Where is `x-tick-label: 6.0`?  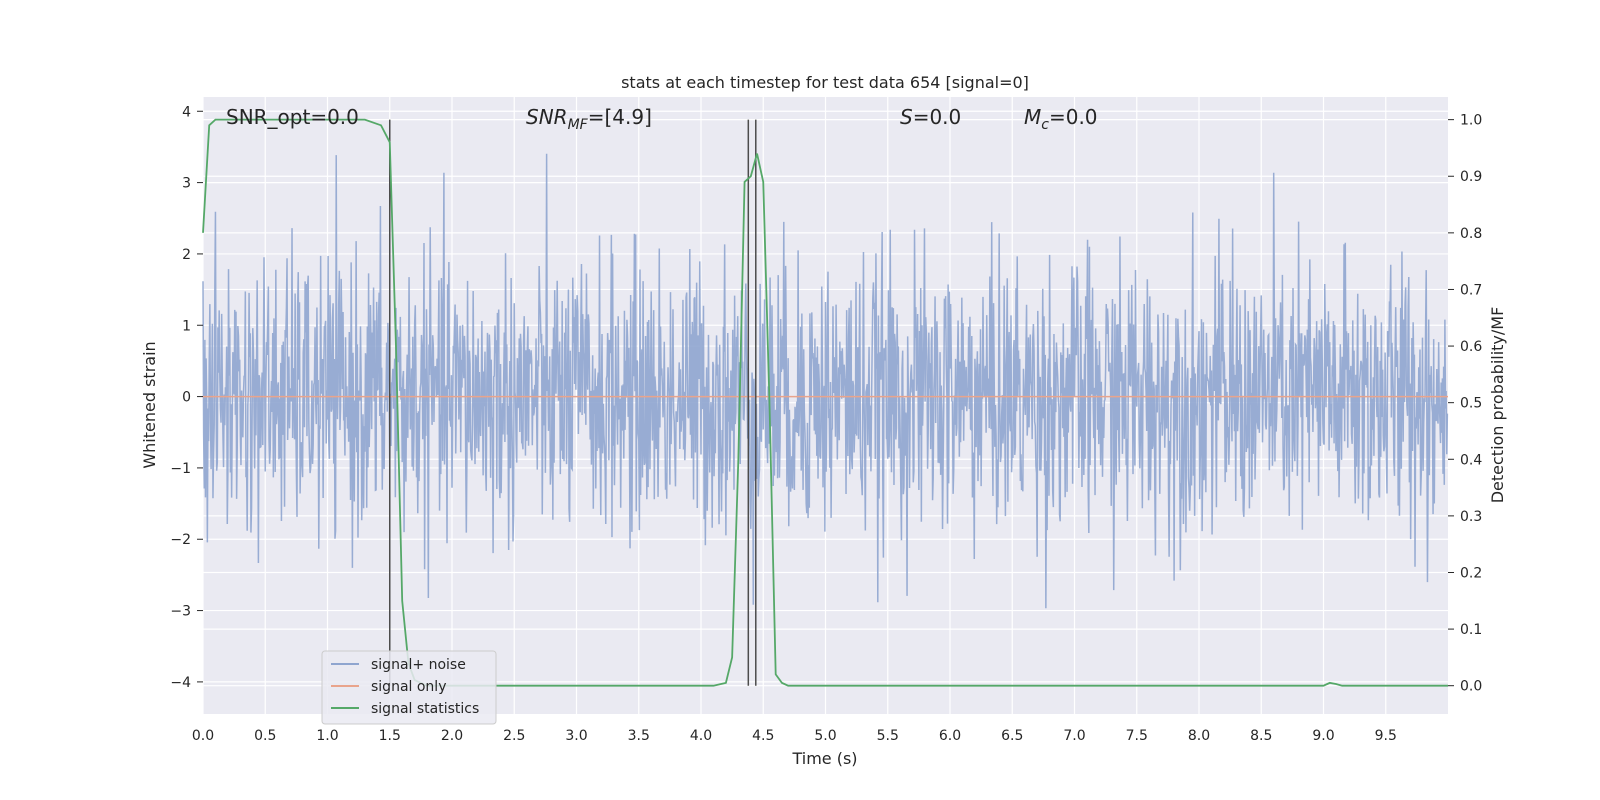
x-tick-label: 6.0 is located at coordinates (950, 736).